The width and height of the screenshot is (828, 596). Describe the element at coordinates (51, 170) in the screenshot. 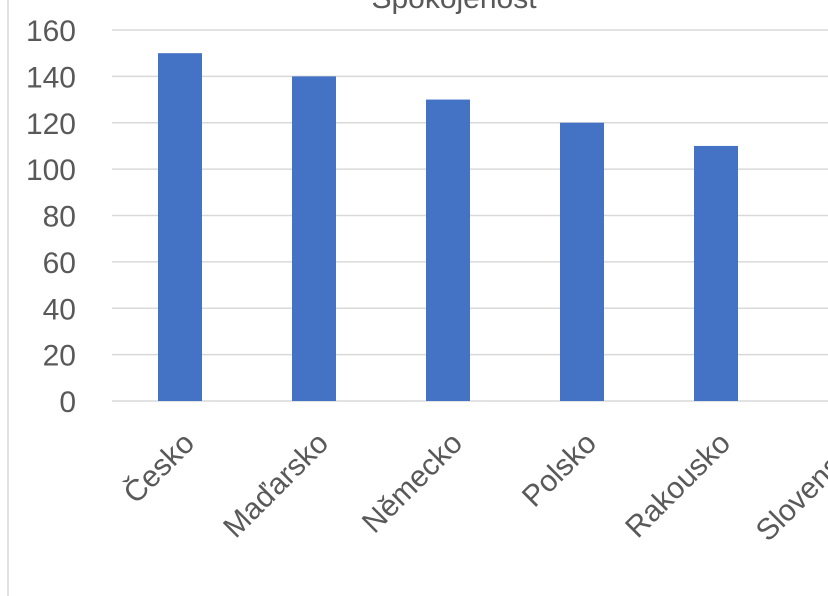

I see `y-tick-label: 100` at that location.